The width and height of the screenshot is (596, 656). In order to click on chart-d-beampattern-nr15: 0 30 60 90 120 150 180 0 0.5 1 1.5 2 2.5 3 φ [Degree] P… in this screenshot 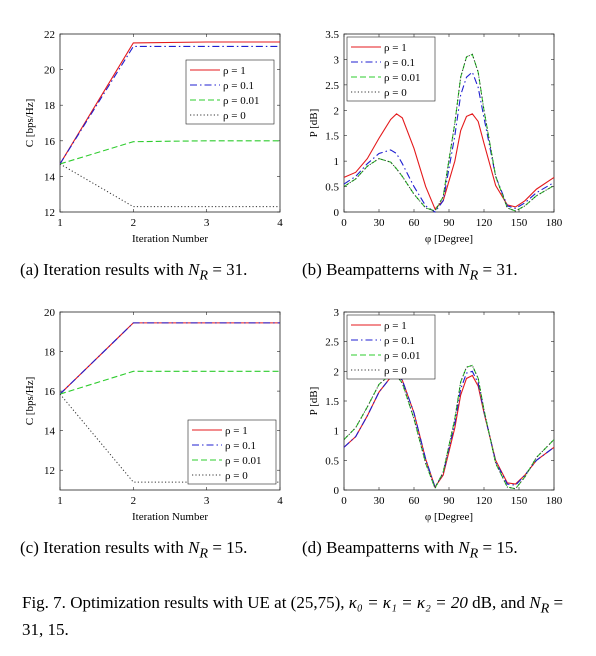, I will do `click(435, 415)`.